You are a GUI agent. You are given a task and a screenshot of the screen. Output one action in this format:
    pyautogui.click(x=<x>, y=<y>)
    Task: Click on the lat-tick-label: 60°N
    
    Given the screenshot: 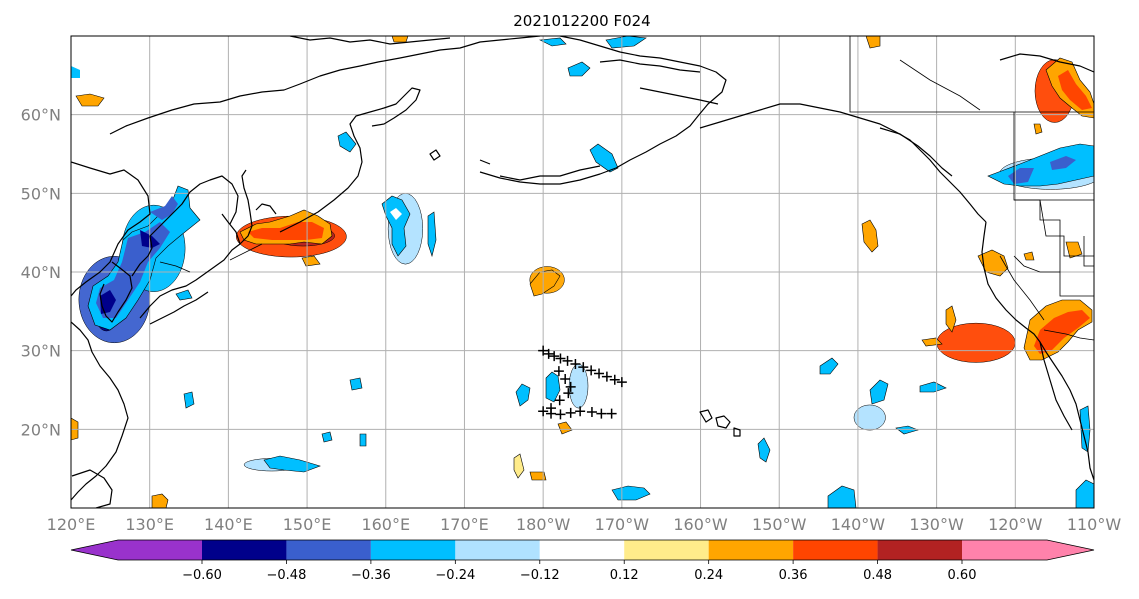 What is the action you would take?
    pyautogui.click(x=41, y=115)
    